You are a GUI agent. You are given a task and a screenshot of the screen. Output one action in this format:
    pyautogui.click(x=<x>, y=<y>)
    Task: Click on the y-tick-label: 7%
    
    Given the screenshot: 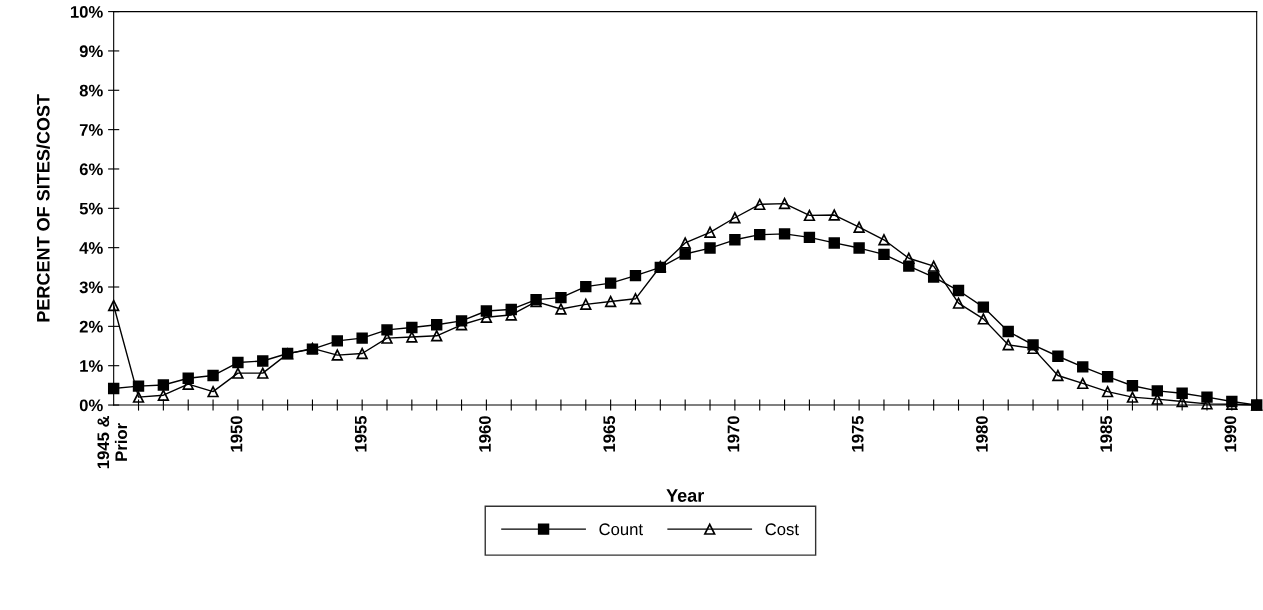 What is the action you would take?
    pyautogui.click(x=91, y=130)
    